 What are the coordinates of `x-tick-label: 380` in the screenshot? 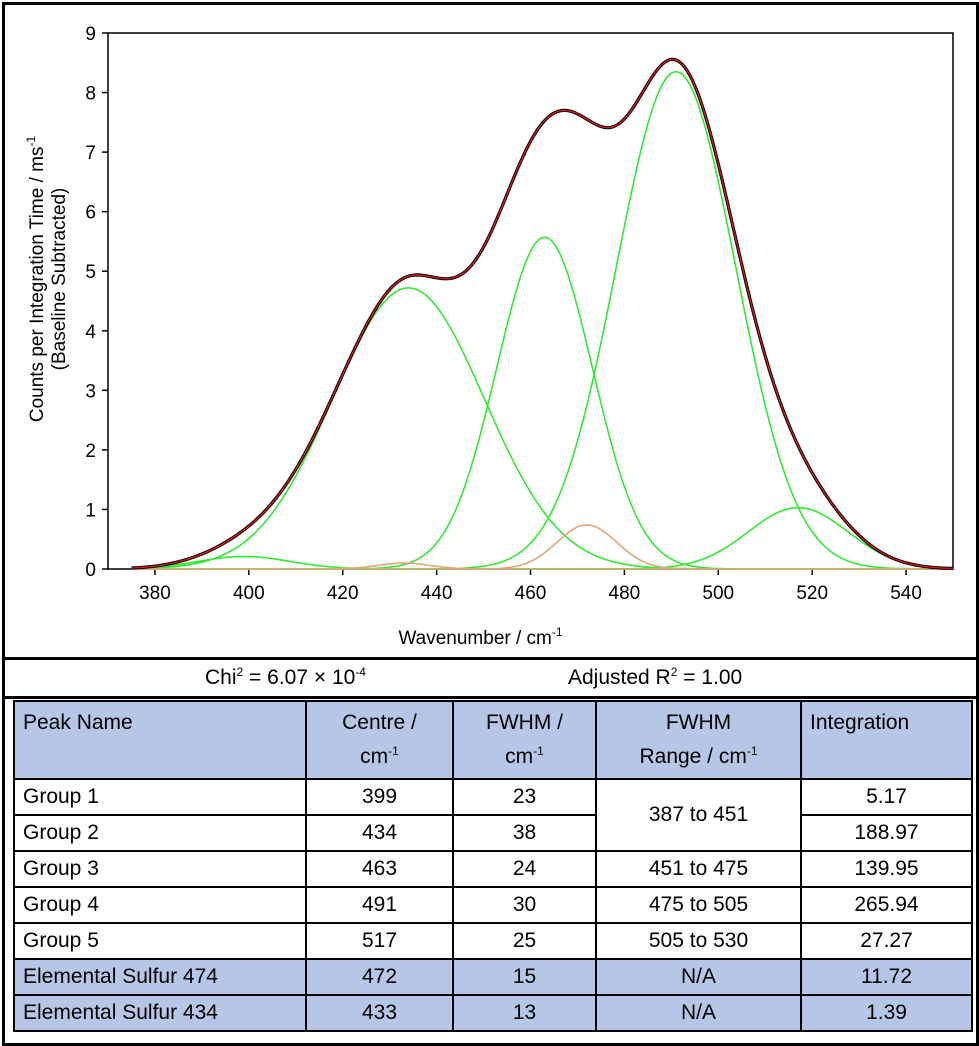 It's located at (155, 593).